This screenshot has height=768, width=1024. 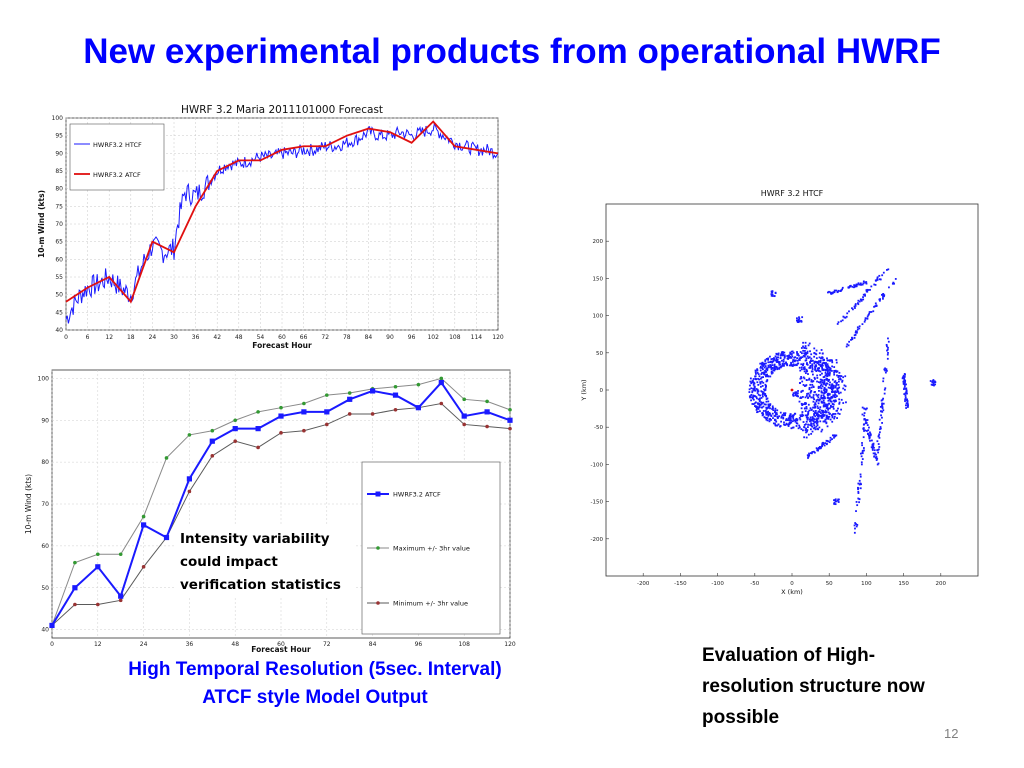 I want to click on chart1-series-atcf-line, so click(x=282, y=212).